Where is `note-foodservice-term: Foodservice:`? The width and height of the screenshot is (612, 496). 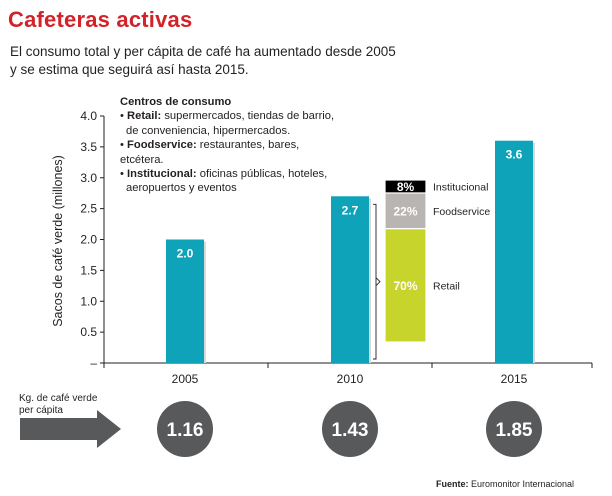 note-foodservice-term: Foodservice: is located at coordinates (162, 145).